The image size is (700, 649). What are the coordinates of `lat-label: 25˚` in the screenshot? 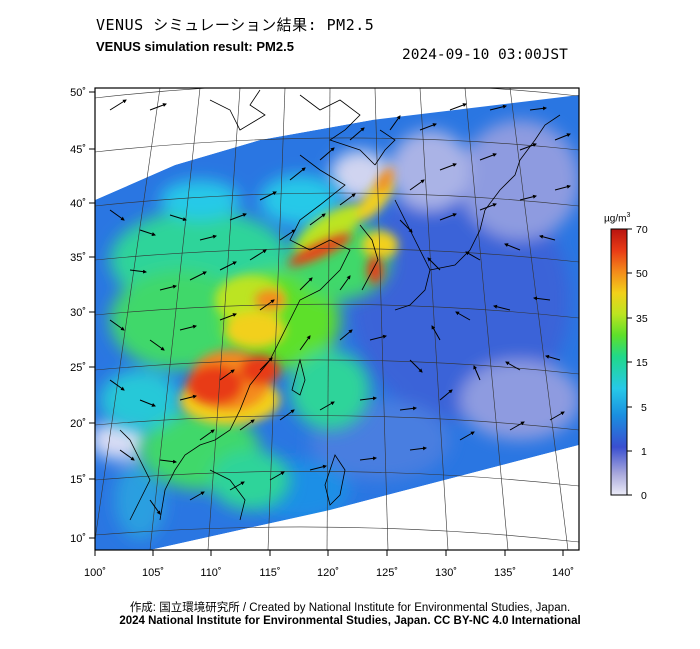 It's located at (78, 368).